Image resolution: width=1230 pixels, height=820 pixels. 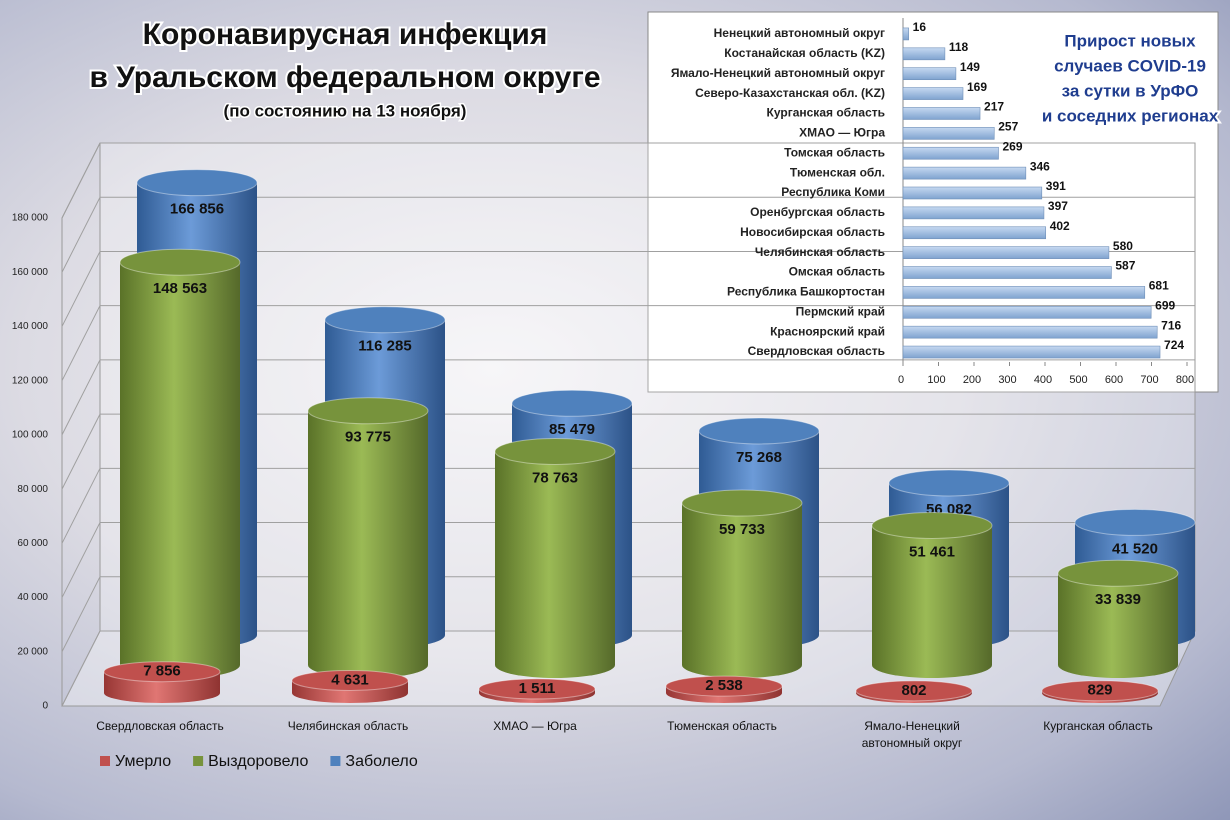 What do you see at coordinates (826, 113) in the screenshot?
I see `y-tick-label: Курганская область` at bounding box center [826, 113].